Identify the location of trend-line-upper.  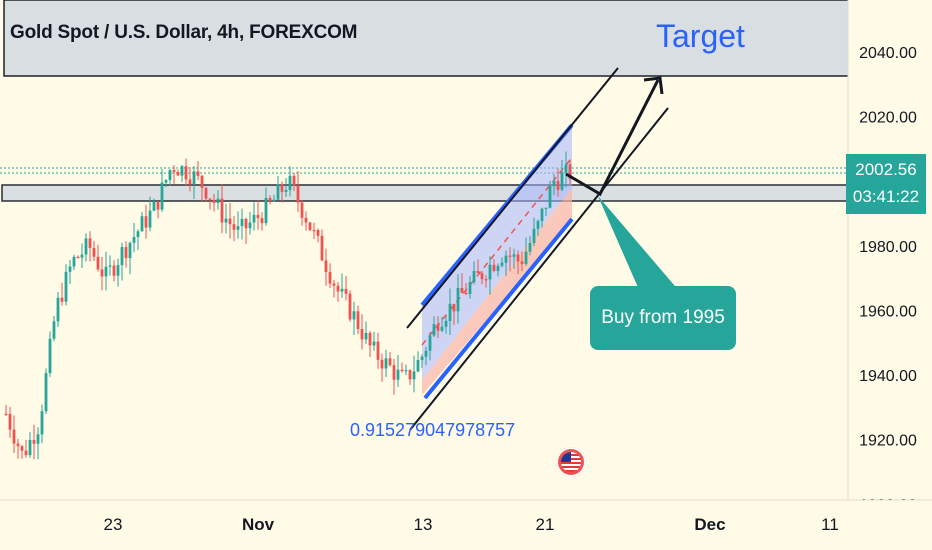
(512, 198).